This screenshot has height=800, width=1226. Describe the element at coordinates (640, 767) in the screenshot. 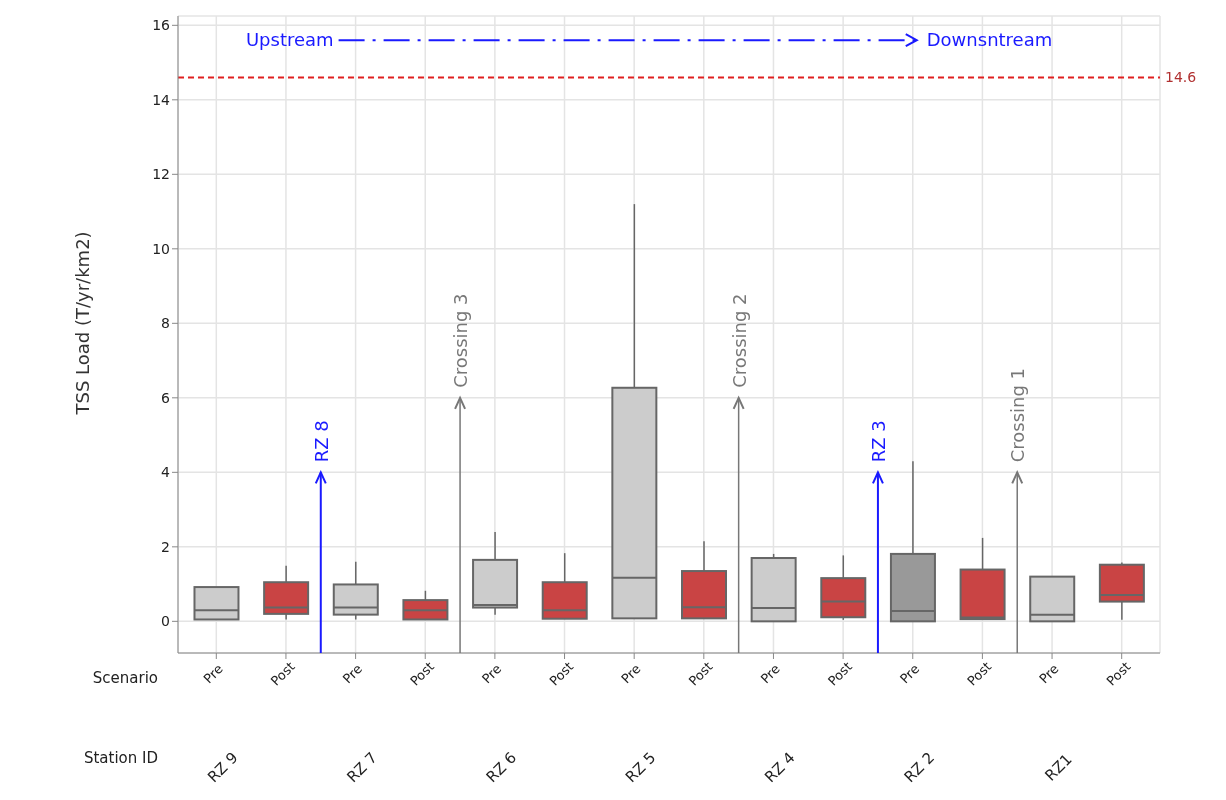

I see `text: RZ 5` at that location.